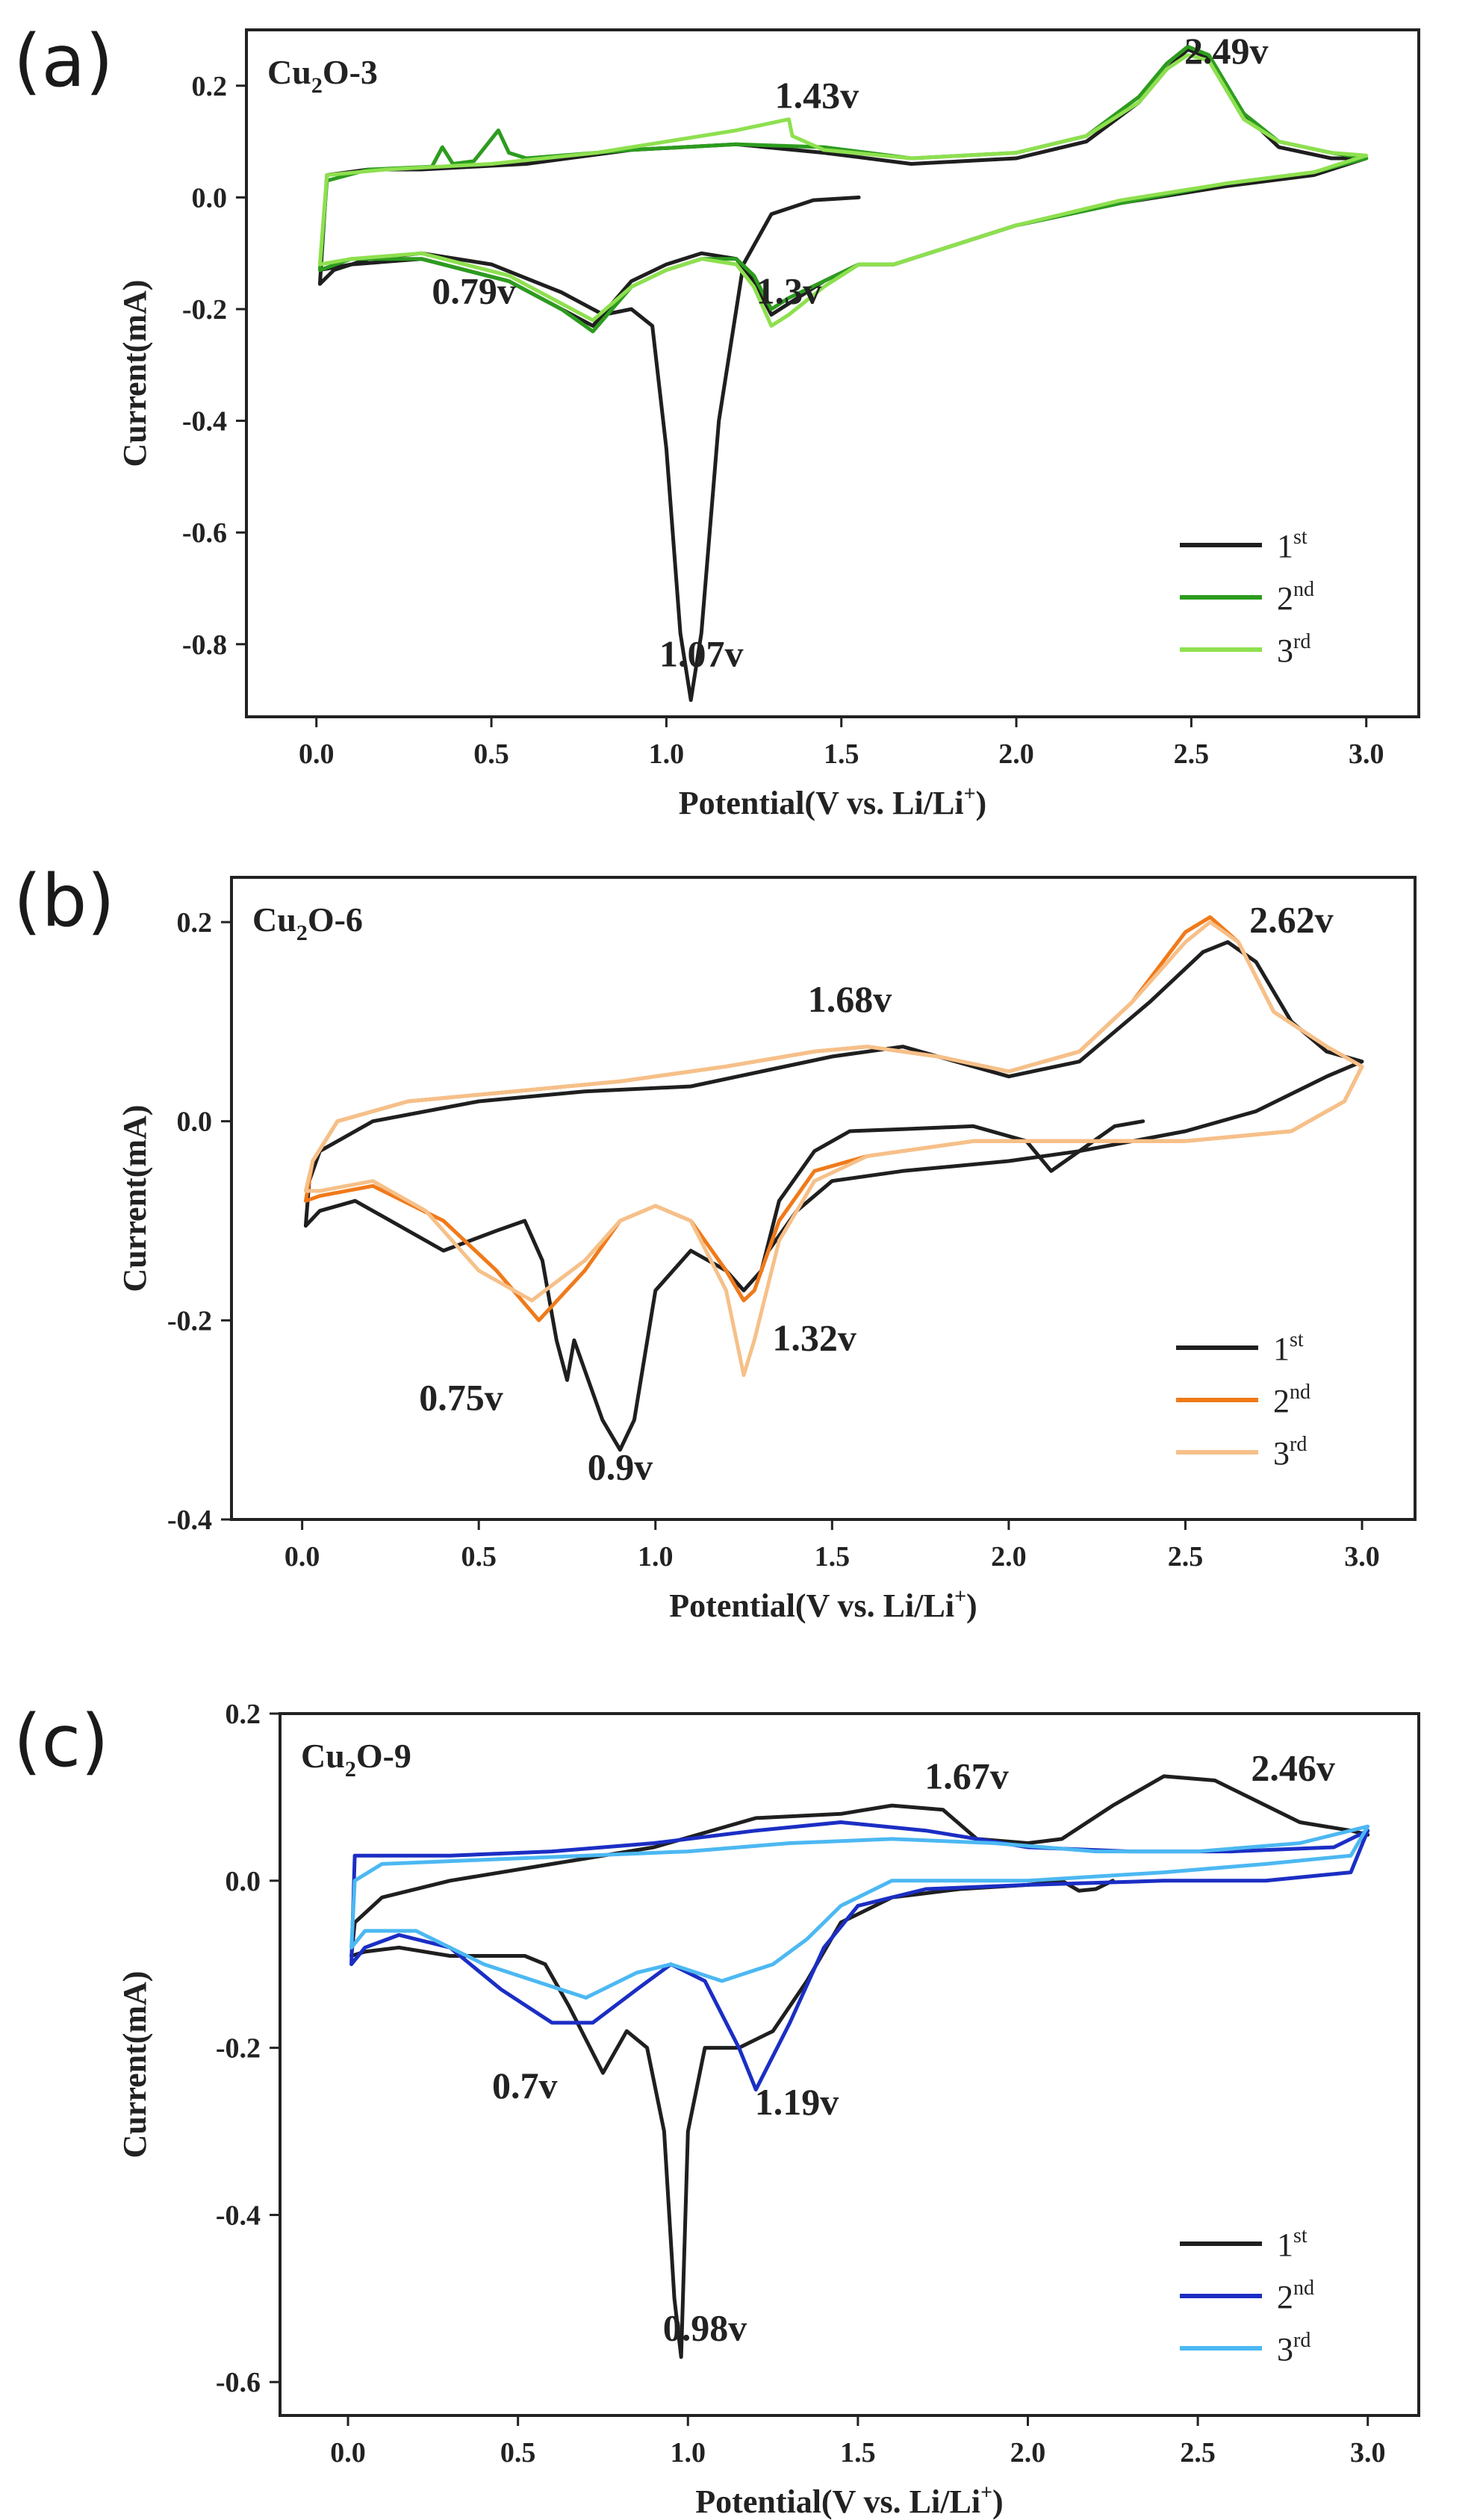 The image size is (1480, 2520). I want to click on peak-label: 1.68v, so click(850, 999).